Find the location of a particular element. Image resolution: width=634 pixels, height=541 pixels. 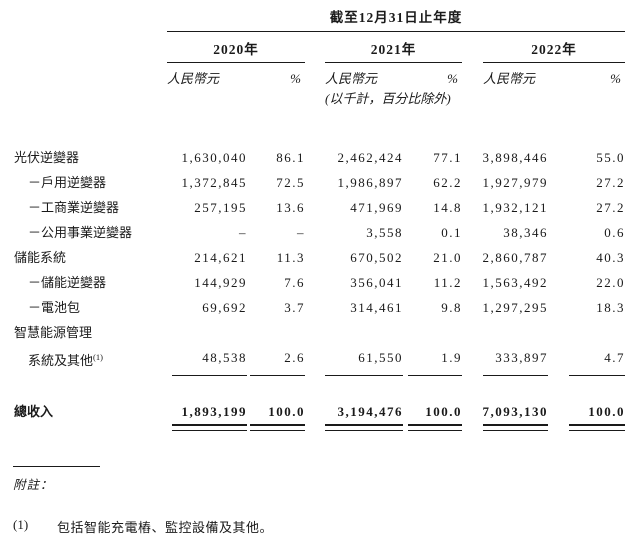

row-label: 光伏逆變器 is located at coordinates (47, 157).